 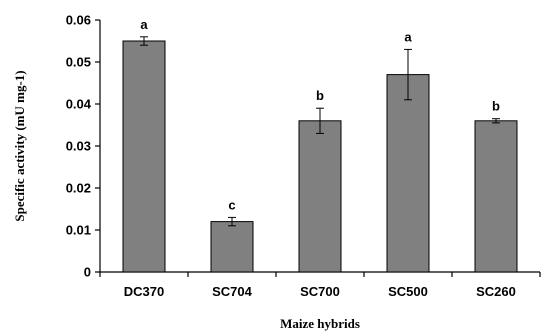 I want to click on y-tick-label: 0.01, so click(x=78, y=230).